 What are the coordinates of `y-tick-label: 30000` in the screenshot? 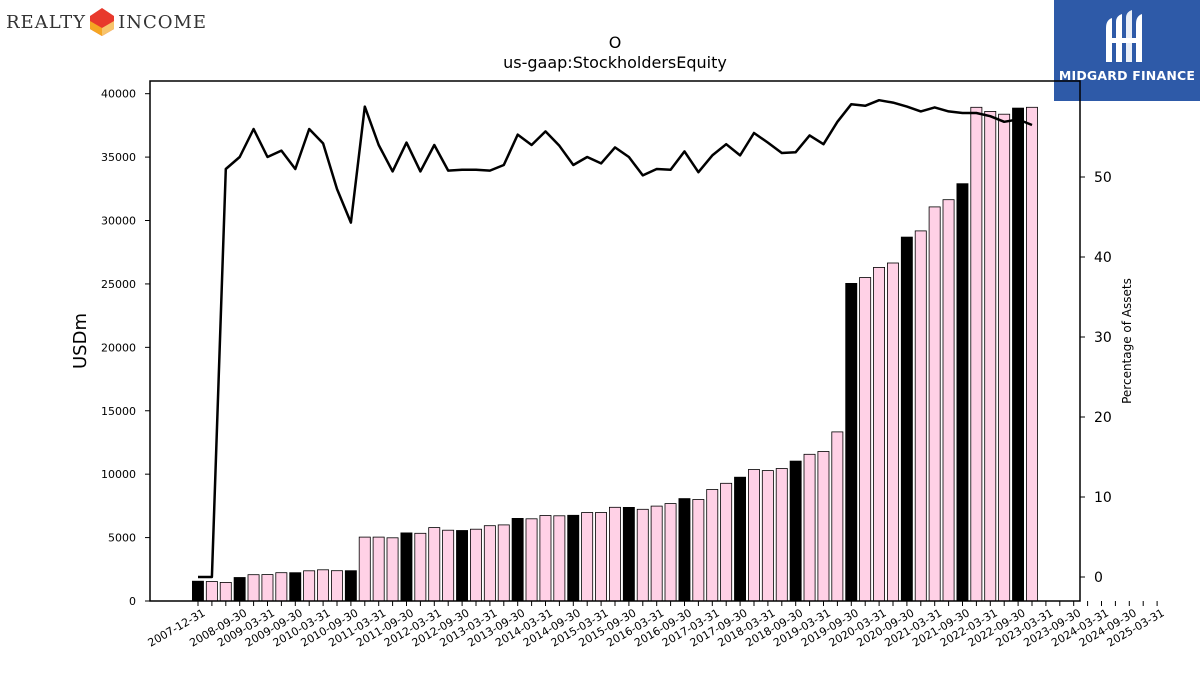 It's located at (118, 221).